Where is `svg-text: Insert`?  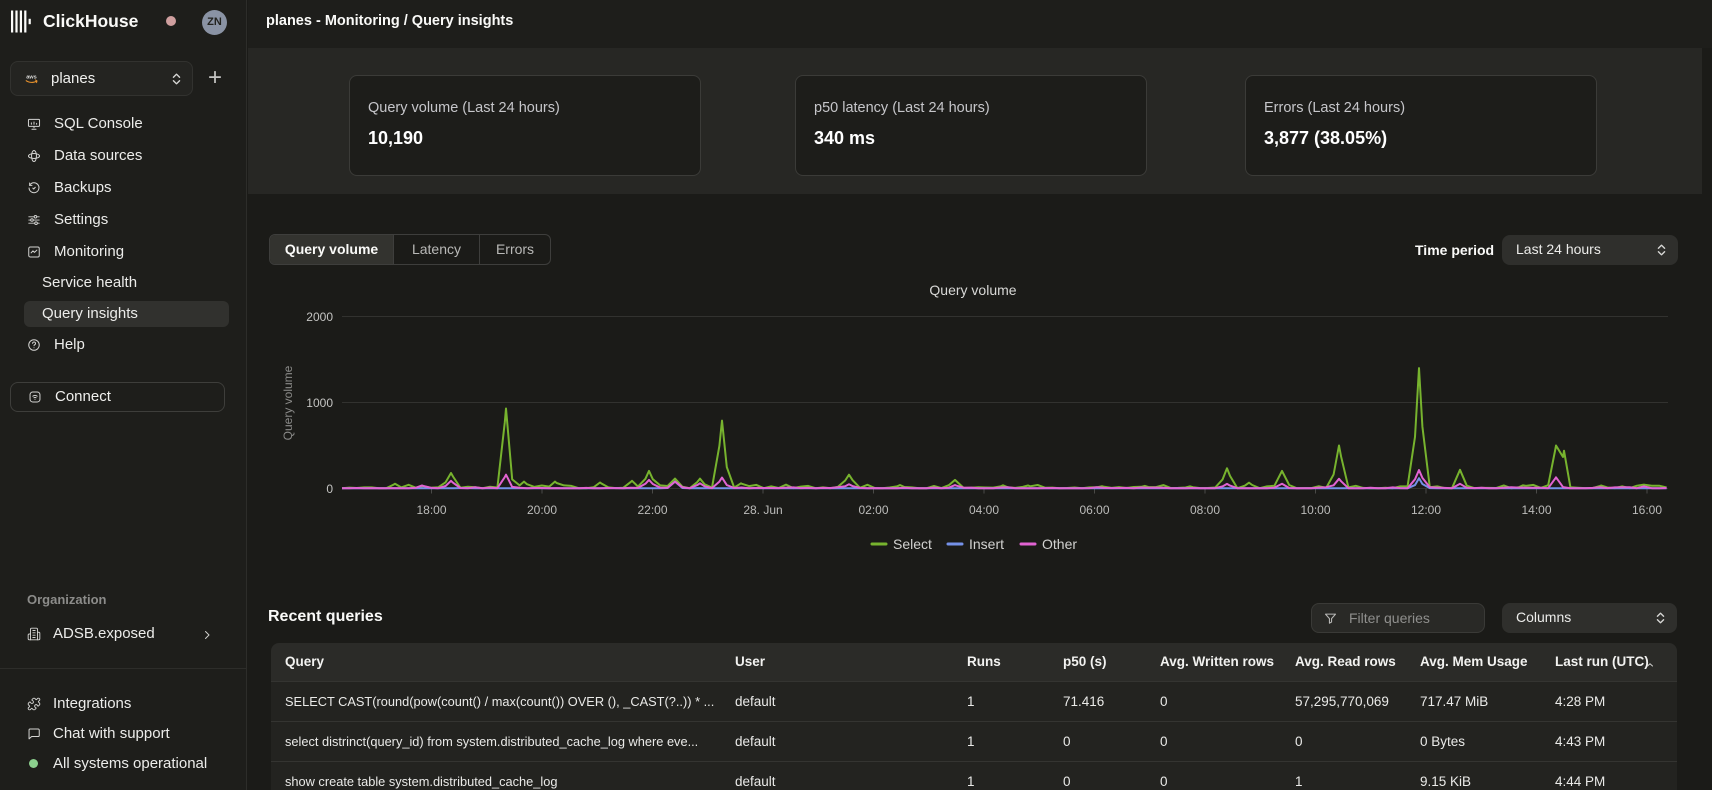 svg-text: Insert is located at coordinates (986, 544).